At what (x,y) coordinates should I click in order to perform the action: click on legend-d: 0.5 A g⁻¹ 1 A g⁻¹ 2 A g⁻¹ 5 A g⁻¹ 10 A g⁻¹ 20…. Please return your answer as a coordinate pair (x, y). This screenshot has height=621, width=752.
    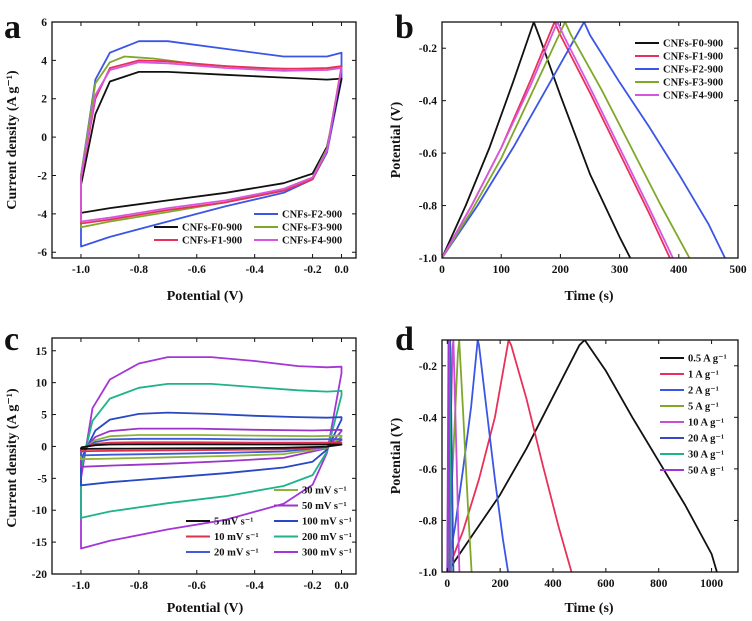
    Looking at the image, I should click on (693, 415).